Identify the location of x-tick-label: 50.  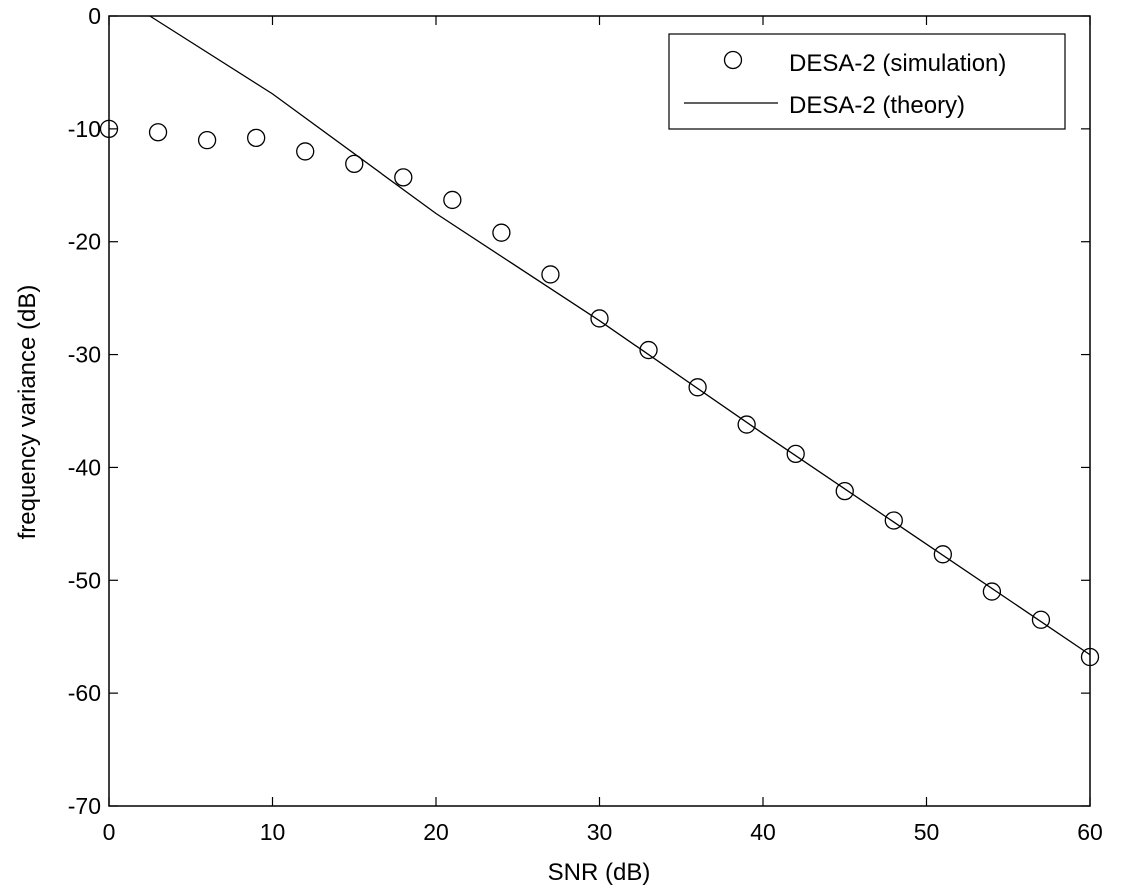
(927, 832).